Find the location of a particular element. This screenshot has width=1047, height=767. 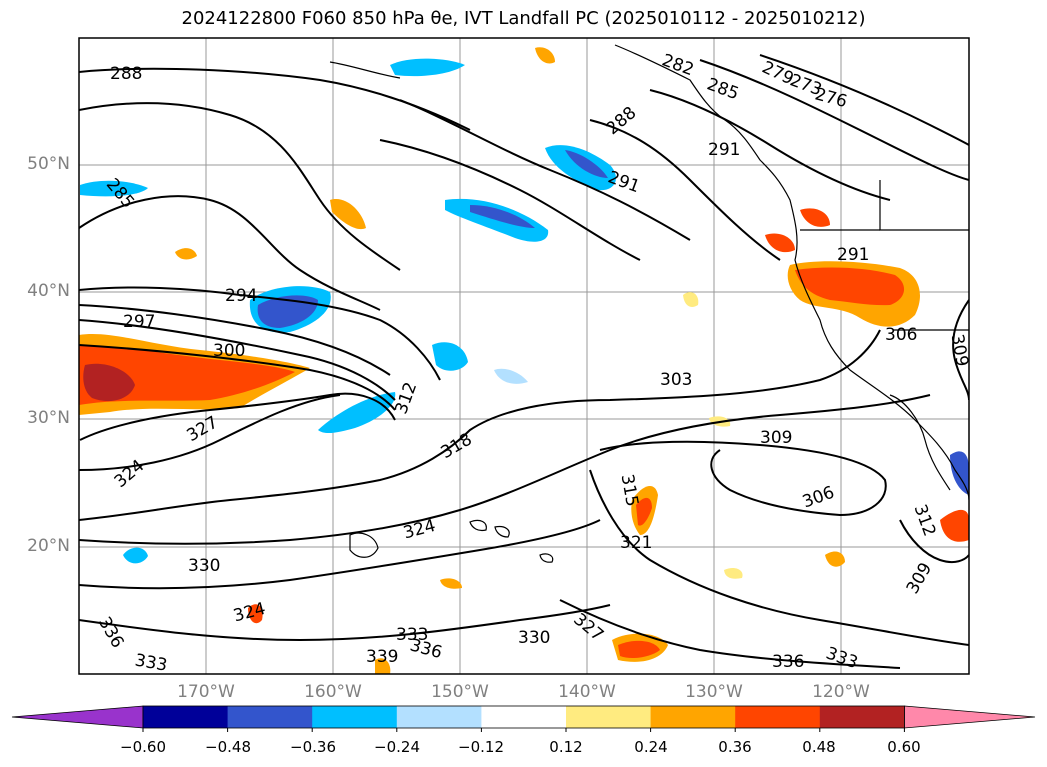

lon-label-150w: 150°W is located at coordinates (460, 692).